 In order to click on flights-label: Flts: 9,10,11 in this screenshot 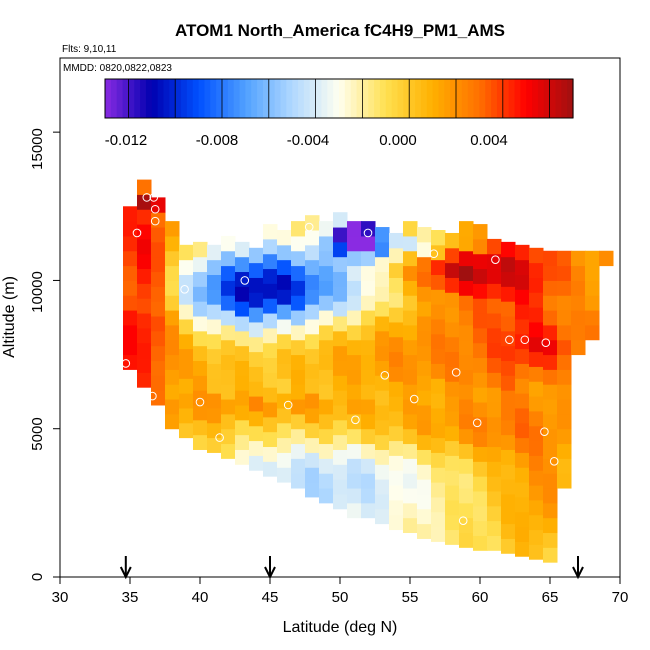, I will do `click(89, 49)`.